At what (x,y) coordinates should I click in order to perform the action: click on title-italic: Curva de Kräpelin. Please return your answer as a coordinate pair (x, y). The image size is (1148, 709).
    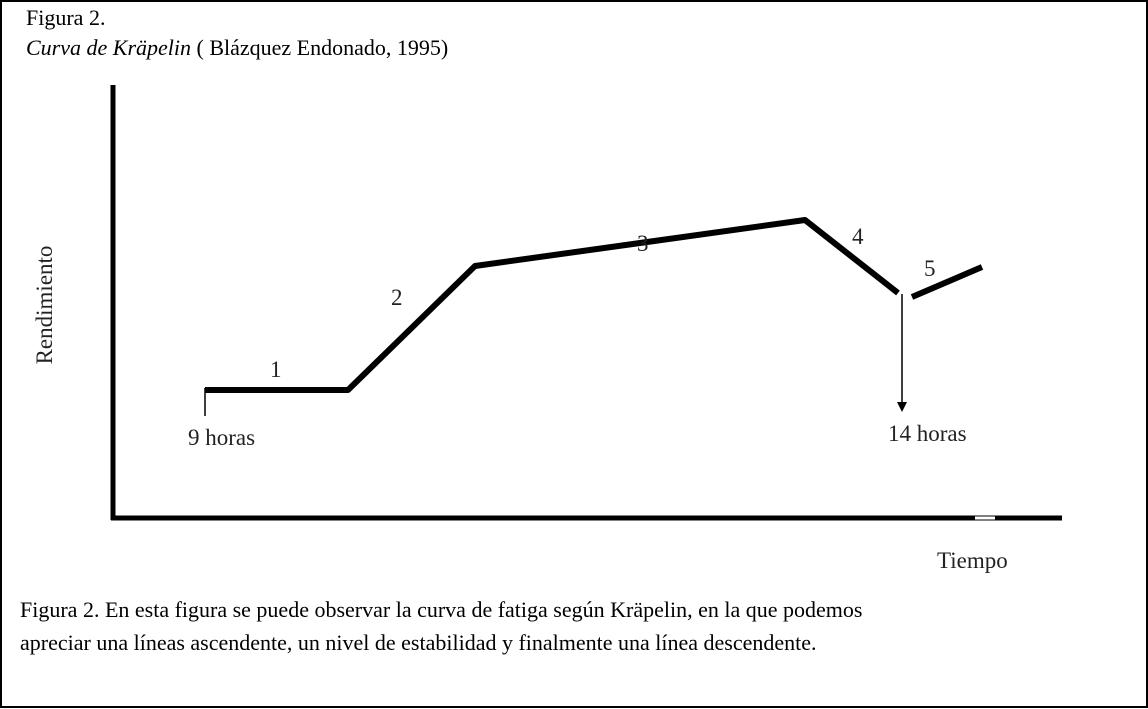
    Looking at the image, I should click on (108, 47).